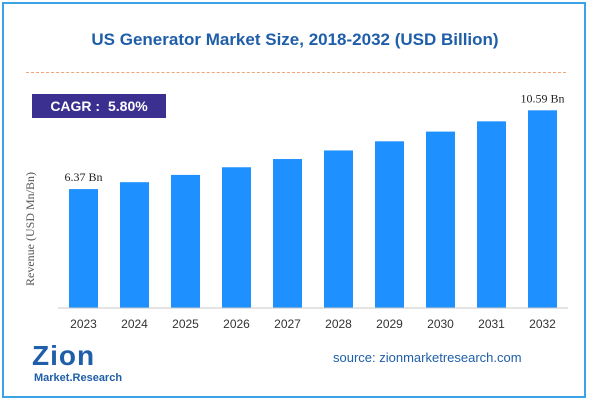 This screenshot has width=590, height=402. What do you see at coordinates (389, 224) in the screenshot?
I see `bar-2029` at bounding box center [389, 224].